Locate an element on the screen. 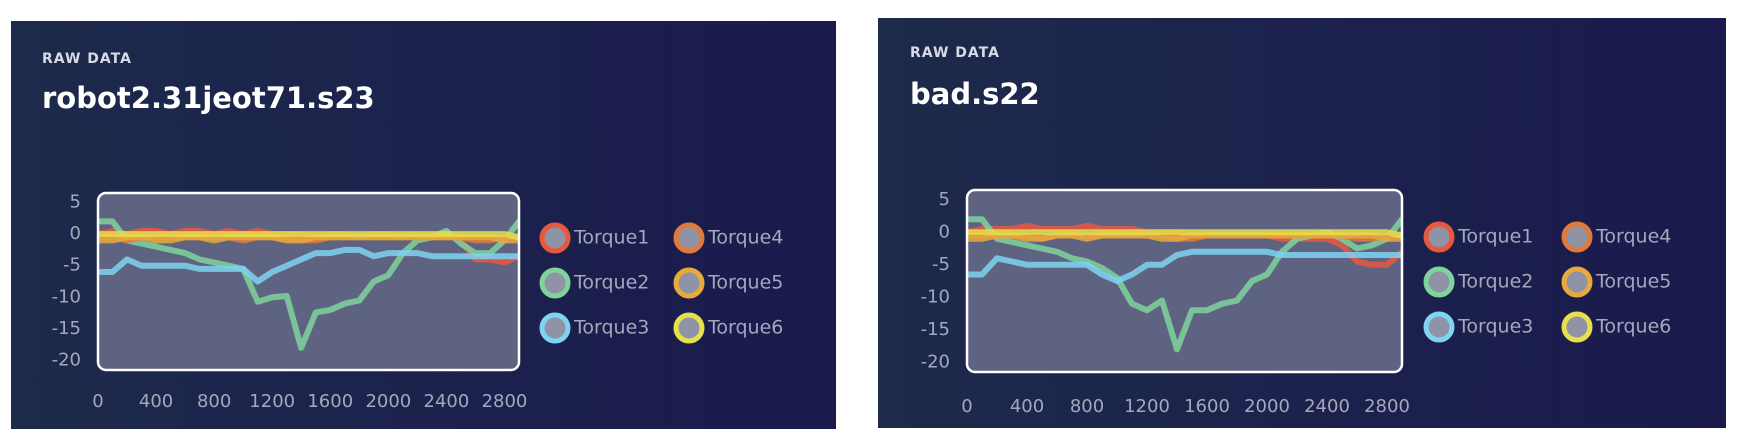 Image resolution: width=1752 pixels, height=446 pixels. card-title: robot2.31jeot71.s23 is located at coordinates (208, 98).